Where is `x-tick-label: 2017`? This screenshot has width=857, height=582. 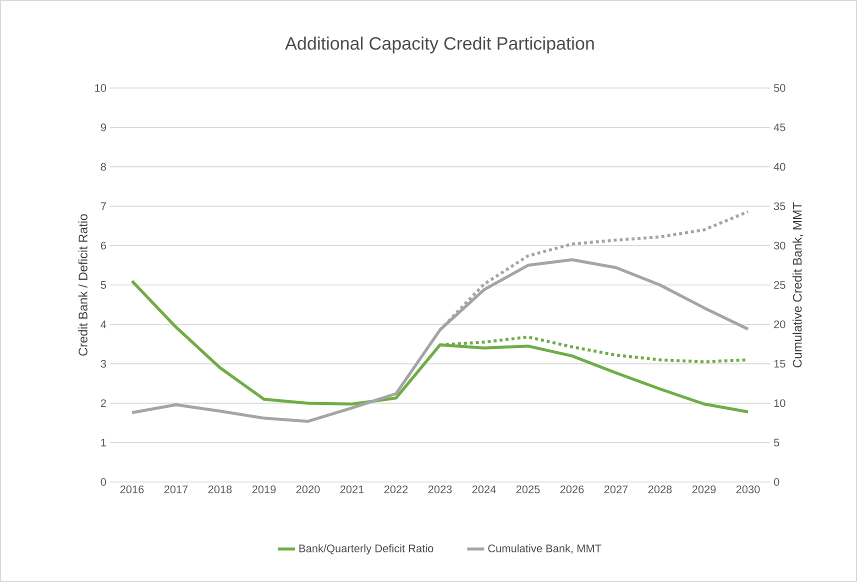 x-tick-label: 2017 is located at coordinates (176, 490).